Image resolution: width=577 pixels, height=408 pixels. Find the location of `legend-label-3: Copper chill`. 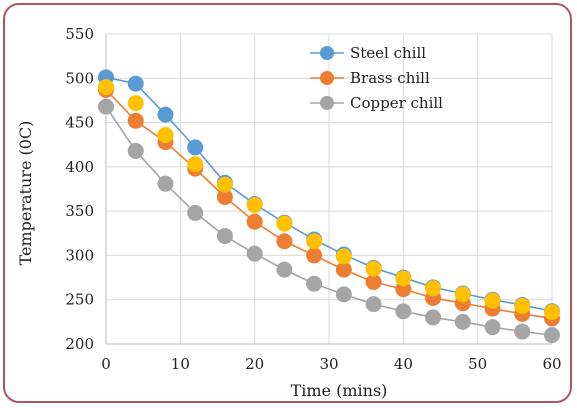

legend-label-3: Copper chill is located at coordinates (396, 103).